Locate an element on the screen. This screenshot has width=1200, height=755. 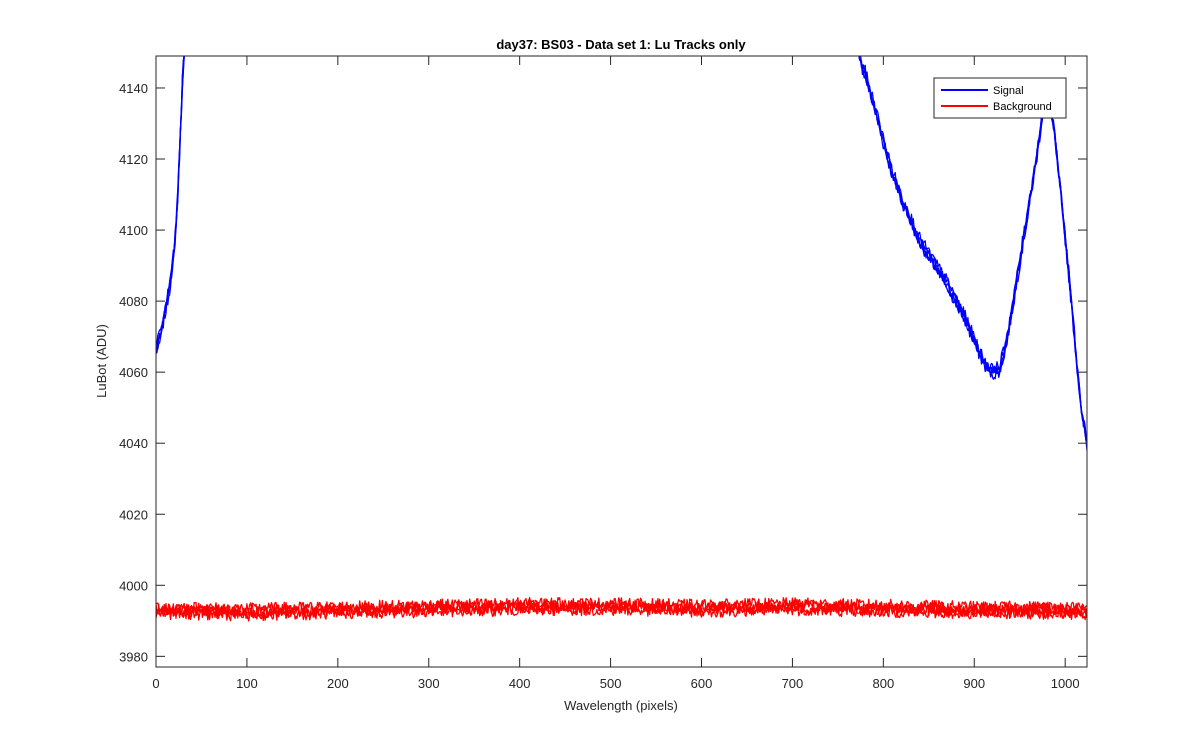
y-tick-label-4020: 4020 is located at coordinates (133, 514).